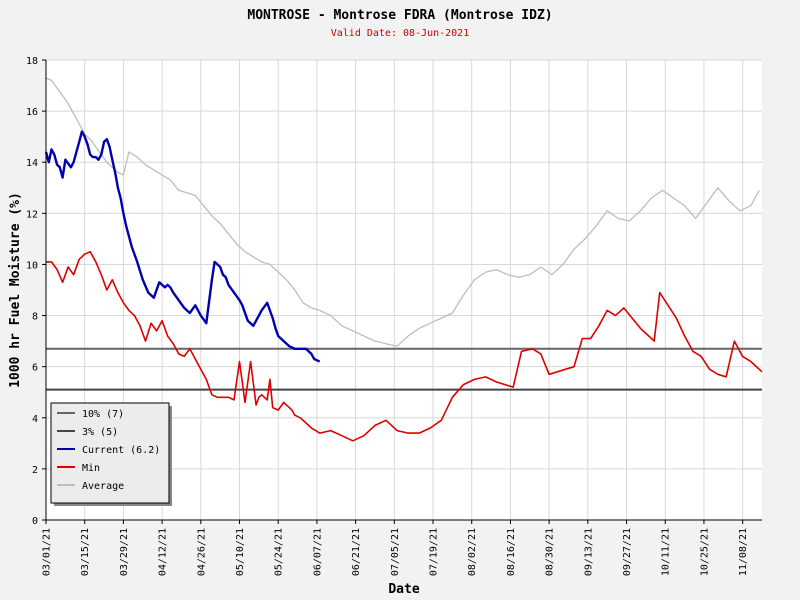  Describe the element at coordinates (403, 589) in the screenshot. I see `x-axis-label: Date` at that location.